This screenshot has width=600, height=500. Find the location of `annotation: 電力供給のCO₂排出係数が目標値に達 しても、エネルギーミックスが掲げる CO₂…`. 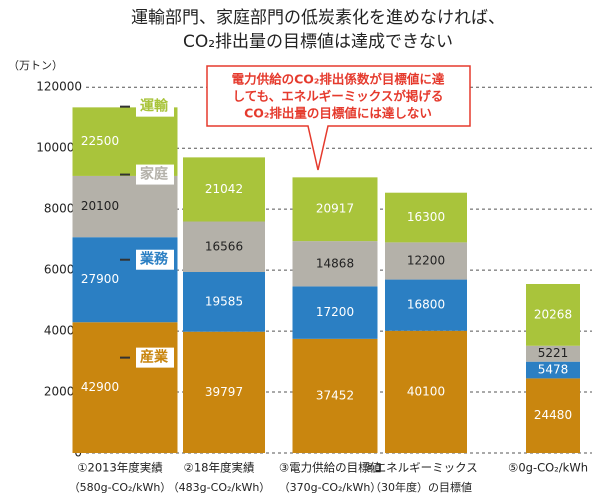

annotation: 電力供給のCO₂排出係数が目標値に達 しても、エネルギーミックスが掲げる CO₂… is located at coordinates (338, 118).